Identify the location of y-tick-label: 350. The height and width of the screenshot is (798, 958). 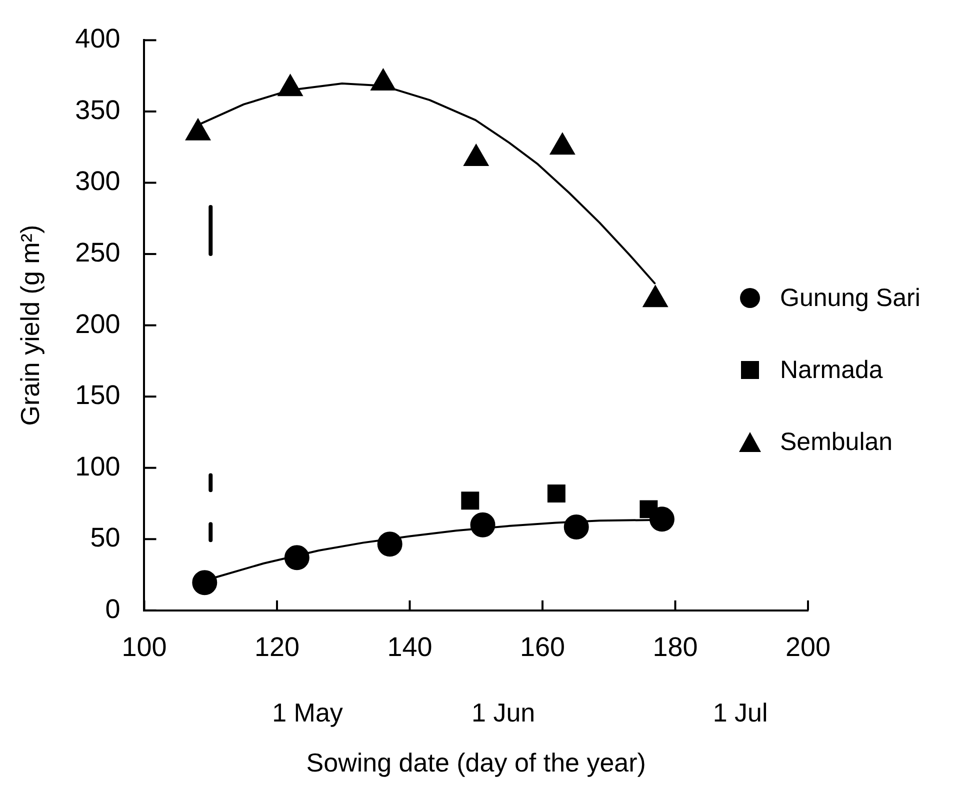
(97, 109).